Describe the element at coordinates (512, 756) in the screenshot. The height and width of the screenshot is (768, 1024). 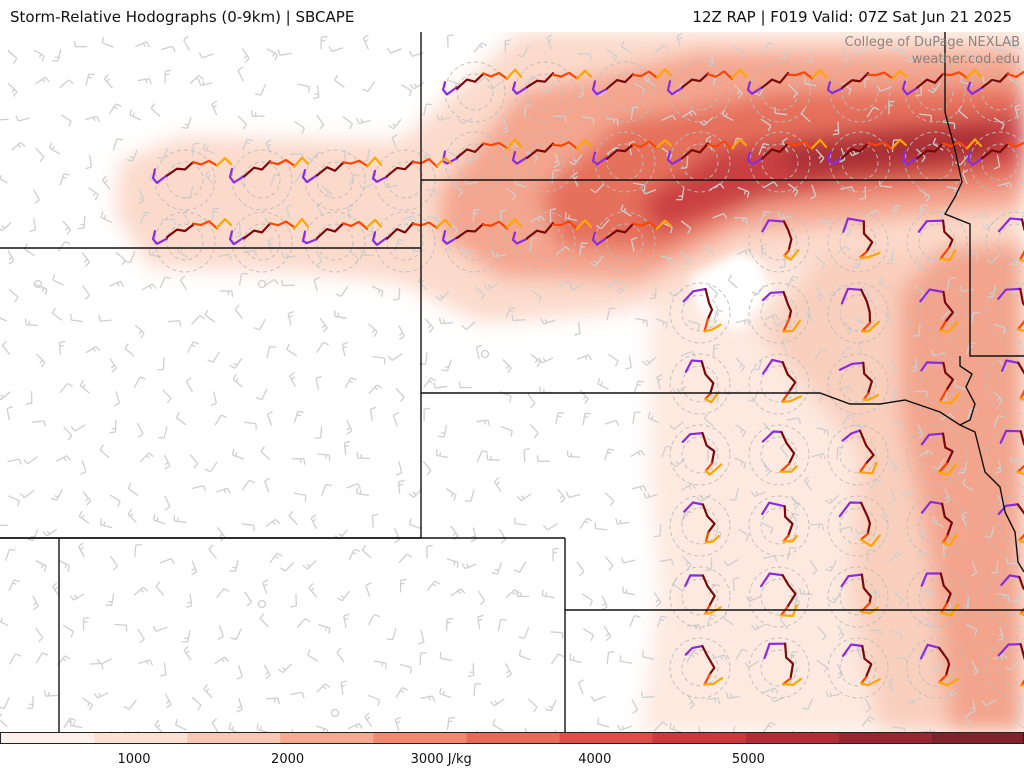
I see `colorbar-ticks: 1000 2000 3000 J/kg 4000 5000` at that location.